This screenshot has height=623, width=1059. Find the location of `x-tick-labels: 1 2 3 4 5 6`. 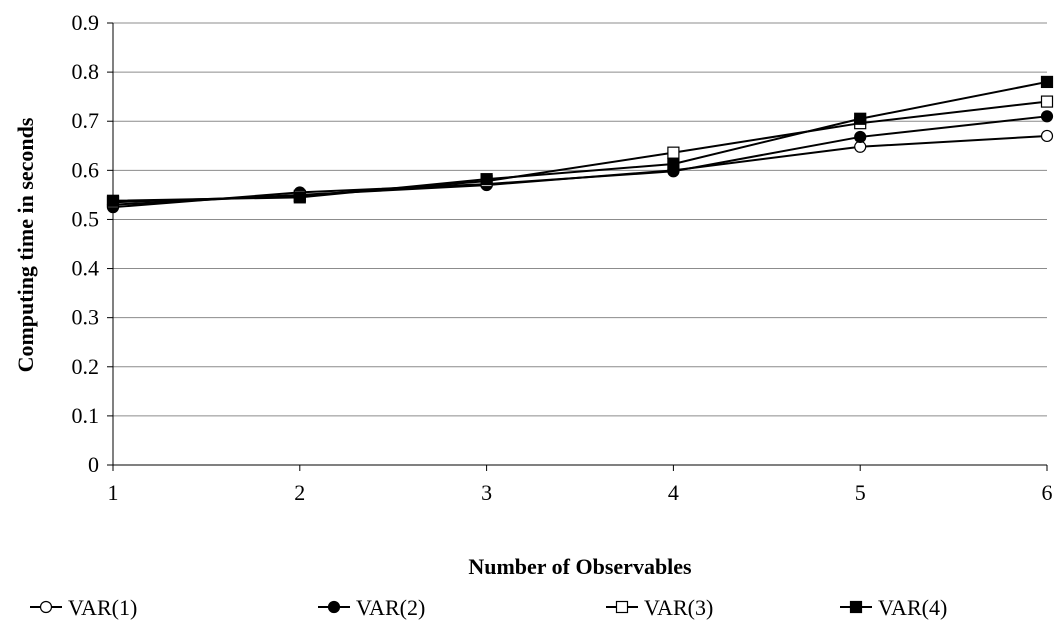

x-tick-labels: 1 2 3 4 5 6 is located at coordinates (580, 492).